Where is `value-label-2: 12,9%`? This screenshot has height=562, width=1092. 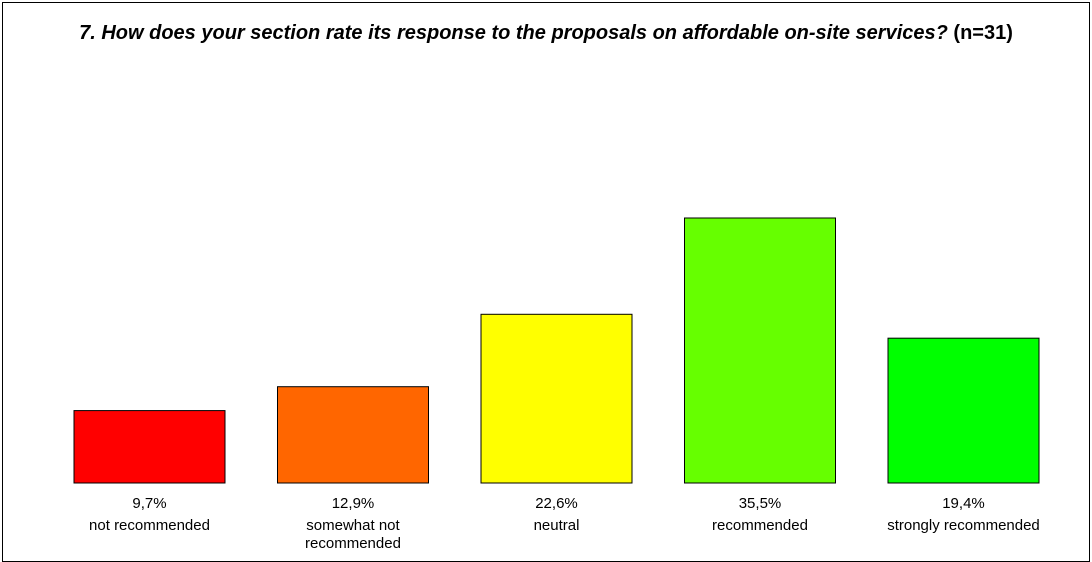
value-label-2: 12,9% is located at coordinates (353, 503).